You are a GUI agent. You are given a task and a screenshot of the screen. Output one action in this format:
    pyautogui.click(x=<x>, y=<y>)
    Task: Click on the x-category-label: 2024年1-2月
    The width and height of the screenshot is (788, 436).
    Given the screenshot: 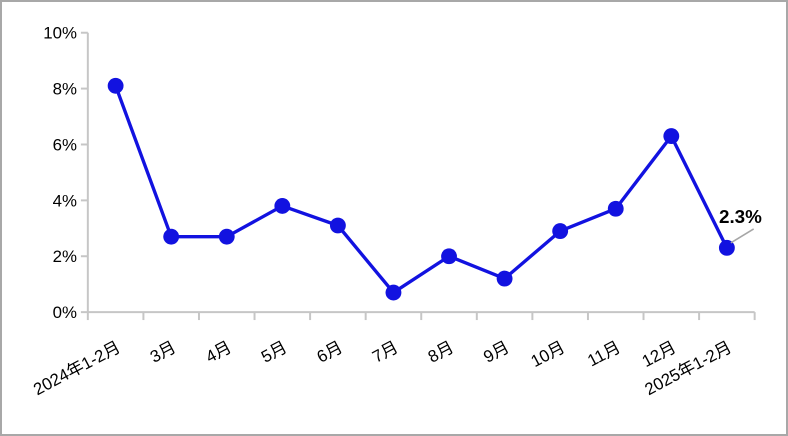 What is the action you would take?
    pyautogui.click(x=76, y=369)
    